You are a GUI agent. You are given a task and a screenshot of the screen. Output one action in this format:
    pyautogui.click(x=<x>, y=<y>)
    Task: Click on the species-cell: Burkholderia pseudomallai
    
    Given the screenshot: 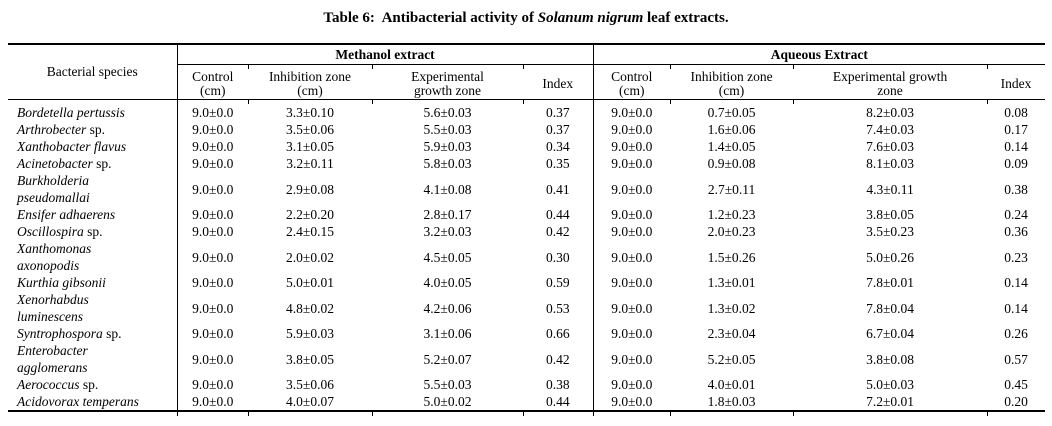 What is the action you would take?
    pyautogui.click(x=92, y=189)
    